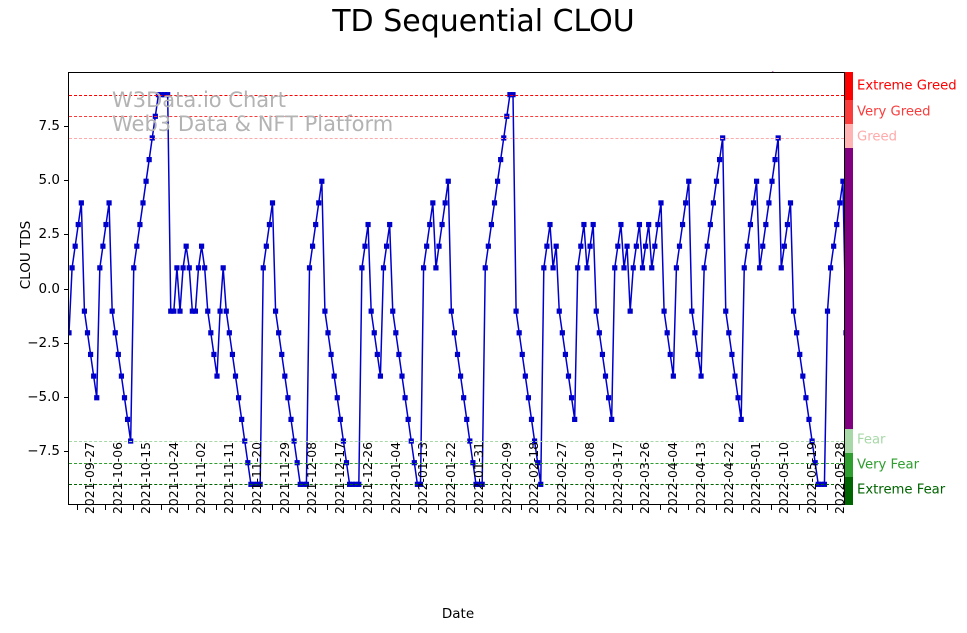 The image size is (967, 633). I want to click on watermark-line-1: W3Data.io Chart, so click(199, 100).